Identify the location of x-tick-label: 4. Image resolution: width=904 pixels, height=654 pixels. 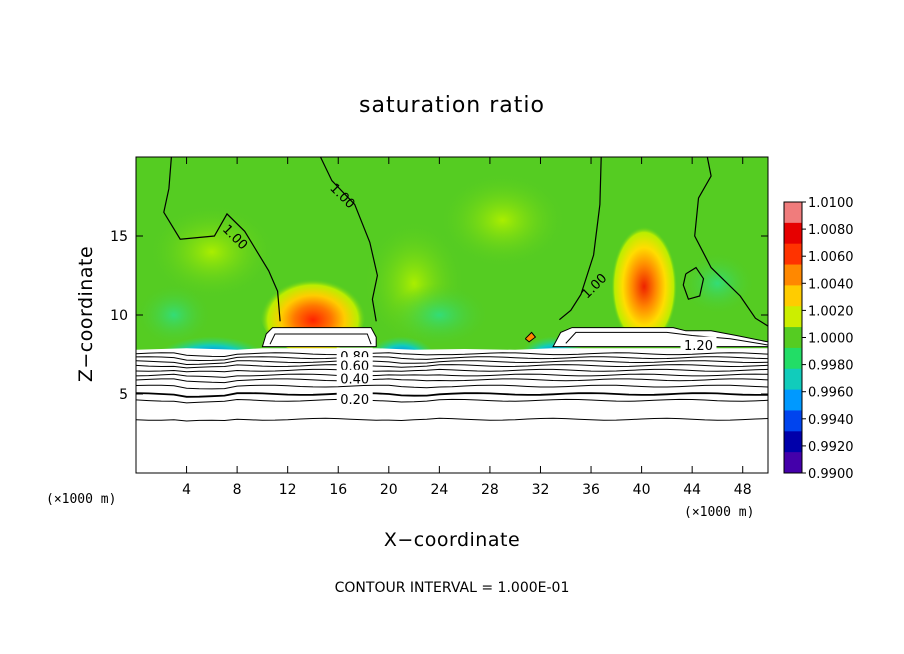
(186, 490).